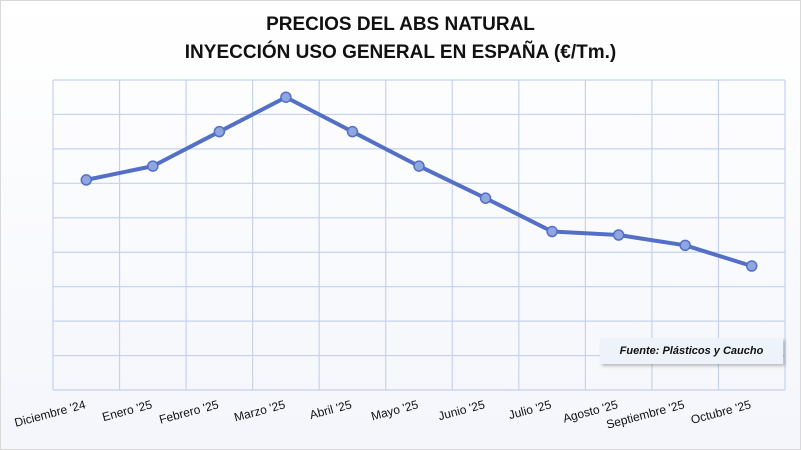  I want to click on x-tick-label: Octubre '25, so click(720, 412).